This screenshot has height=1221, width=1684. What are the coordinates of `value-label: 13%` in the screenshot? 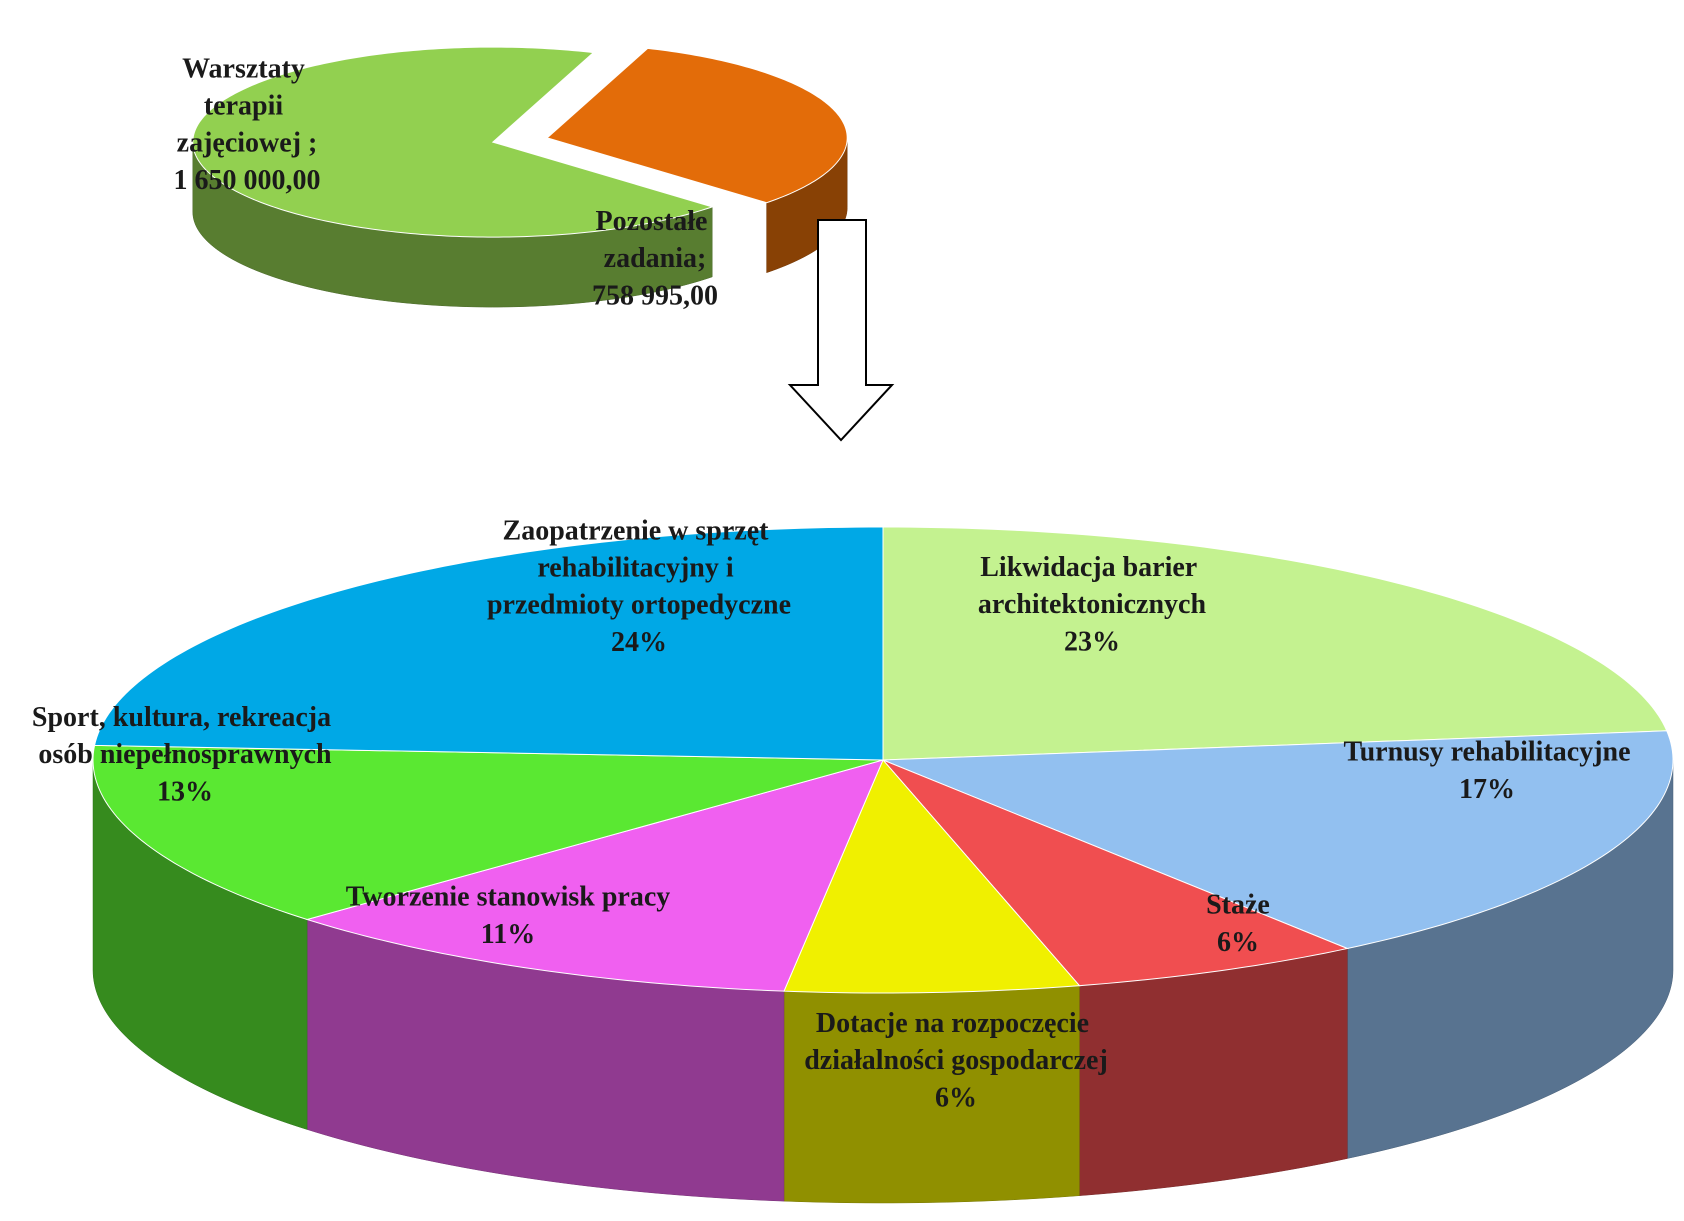 It's located at (185, 791).